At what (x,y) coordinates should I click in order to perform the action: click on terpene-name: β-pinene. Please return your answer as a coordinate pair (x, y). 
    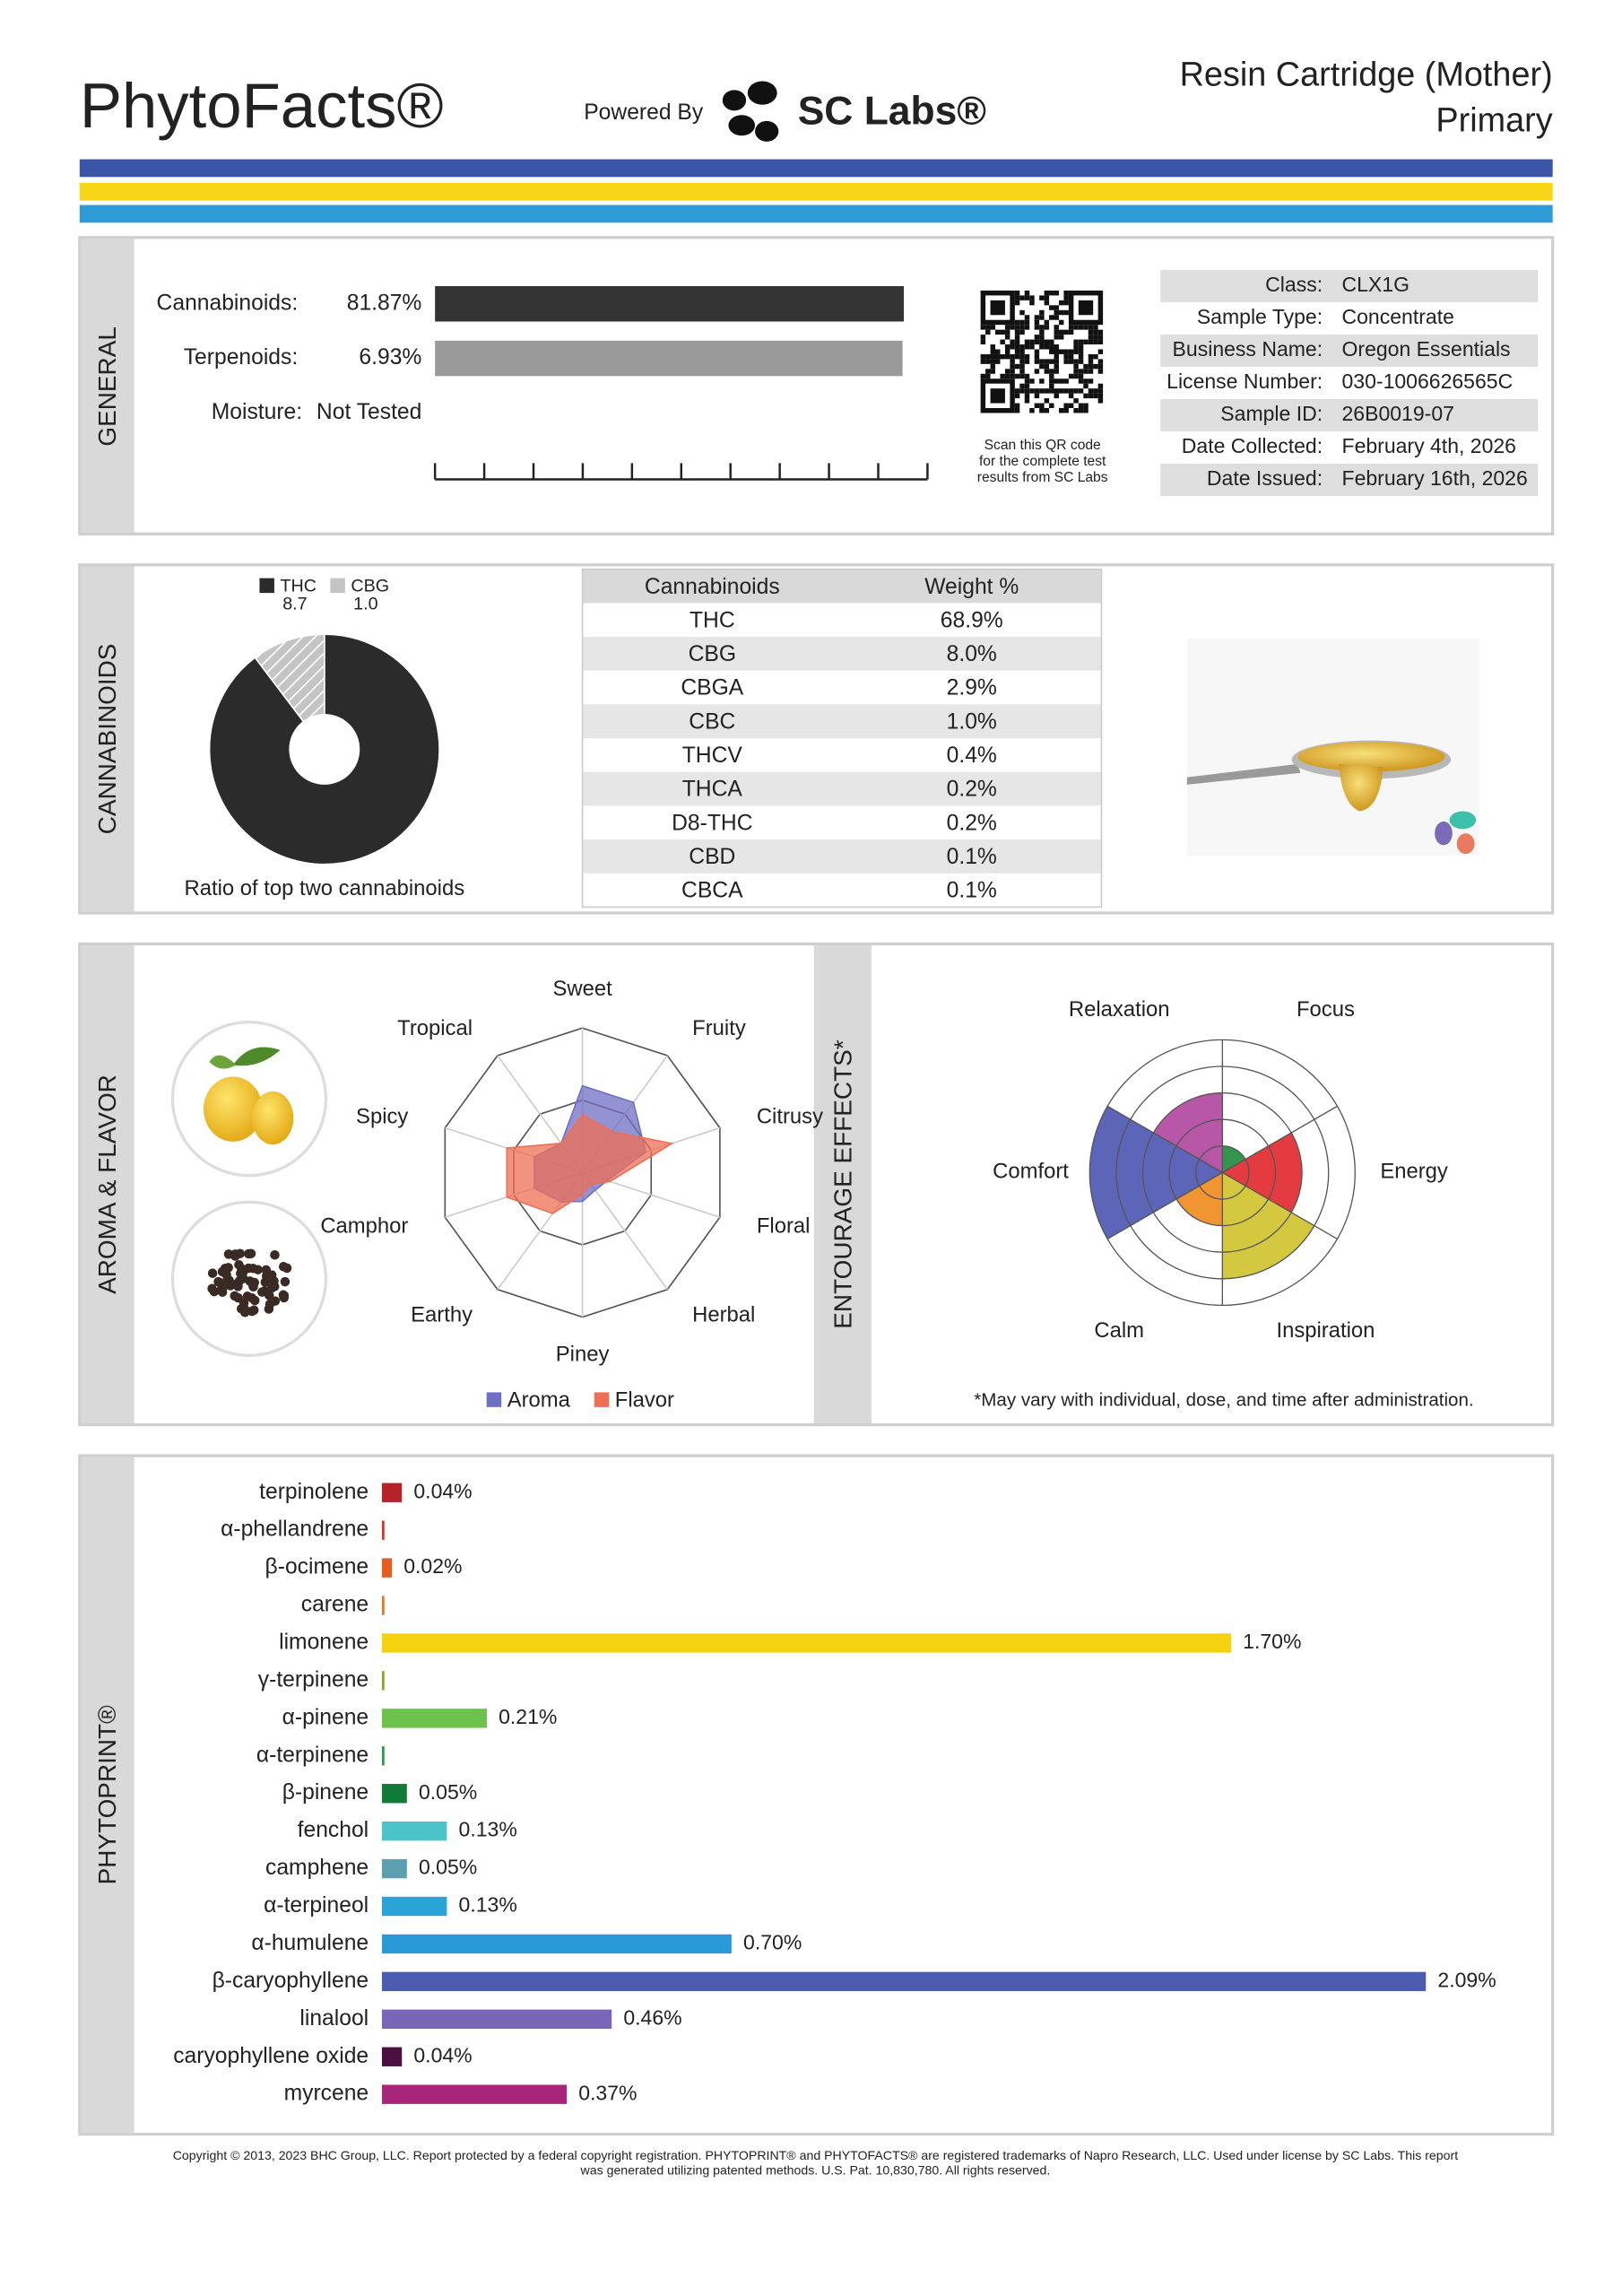
    Looking at the image, I should click on (325, 1792).